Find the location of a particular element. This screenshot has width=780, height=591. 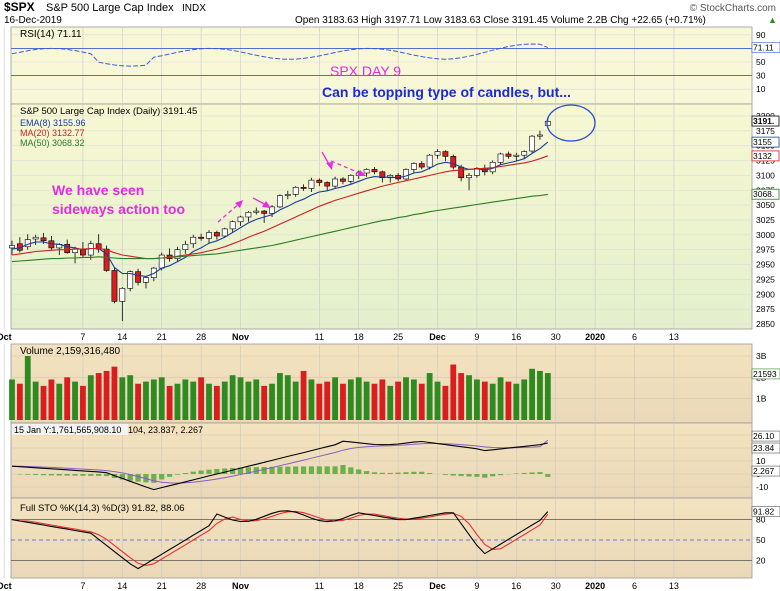

x-label-bottom: 7 is located at coordinates (82, 586).